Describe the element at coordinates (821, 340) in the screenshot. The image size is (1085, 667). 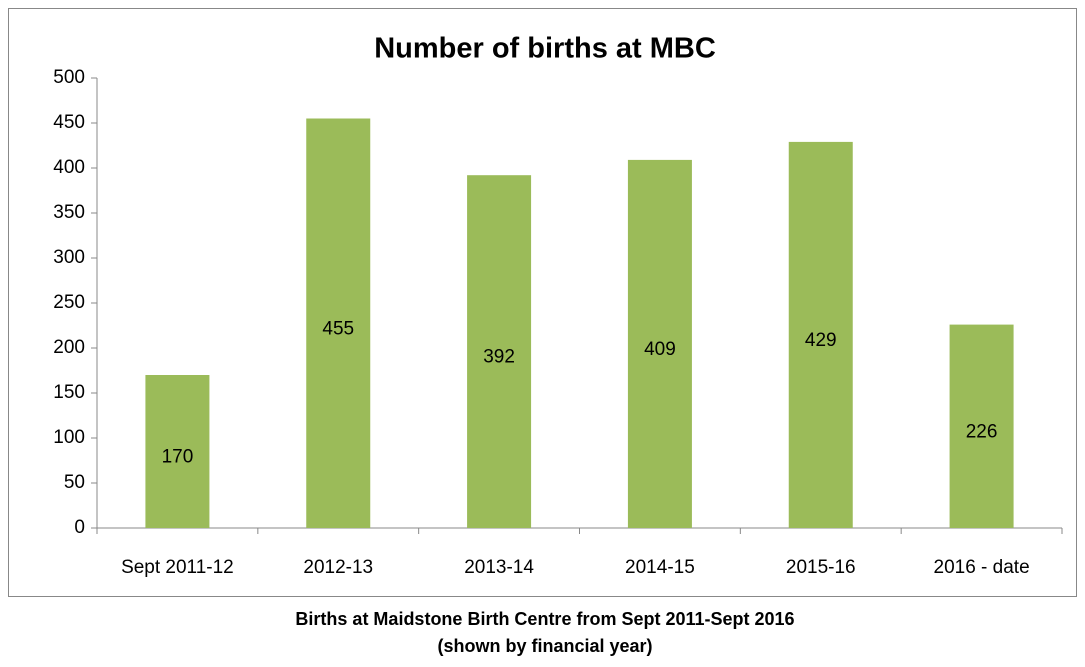
I see `data-label: 429` at that location.